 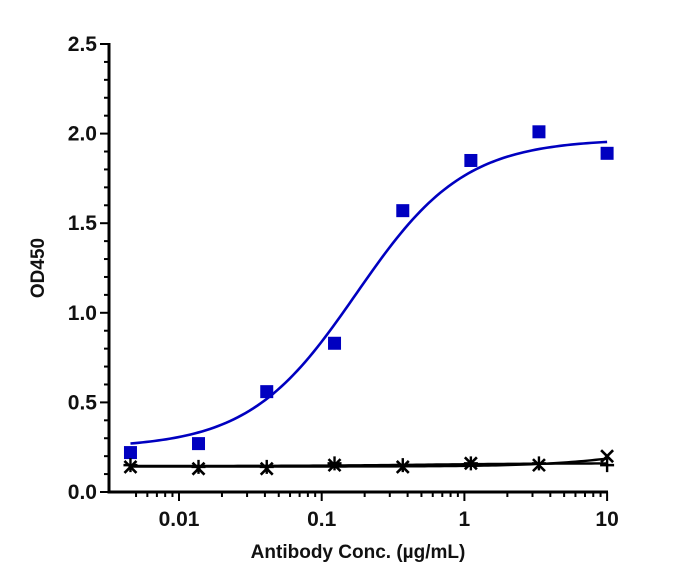 What do you see at coordinates (82, 313) in the screenshot?
I see `y-tick-label: 1.0` at bounding box center [82, 313].